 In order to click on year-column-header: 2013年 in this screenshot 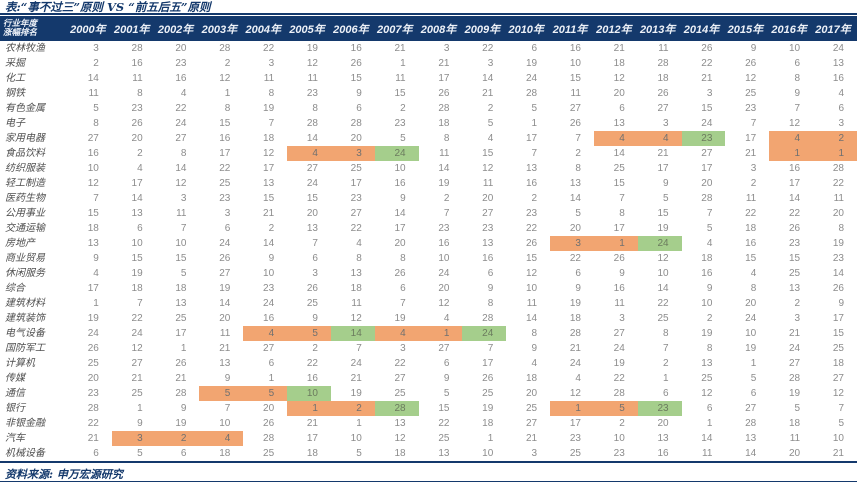, I will do `click(659, 28)`.